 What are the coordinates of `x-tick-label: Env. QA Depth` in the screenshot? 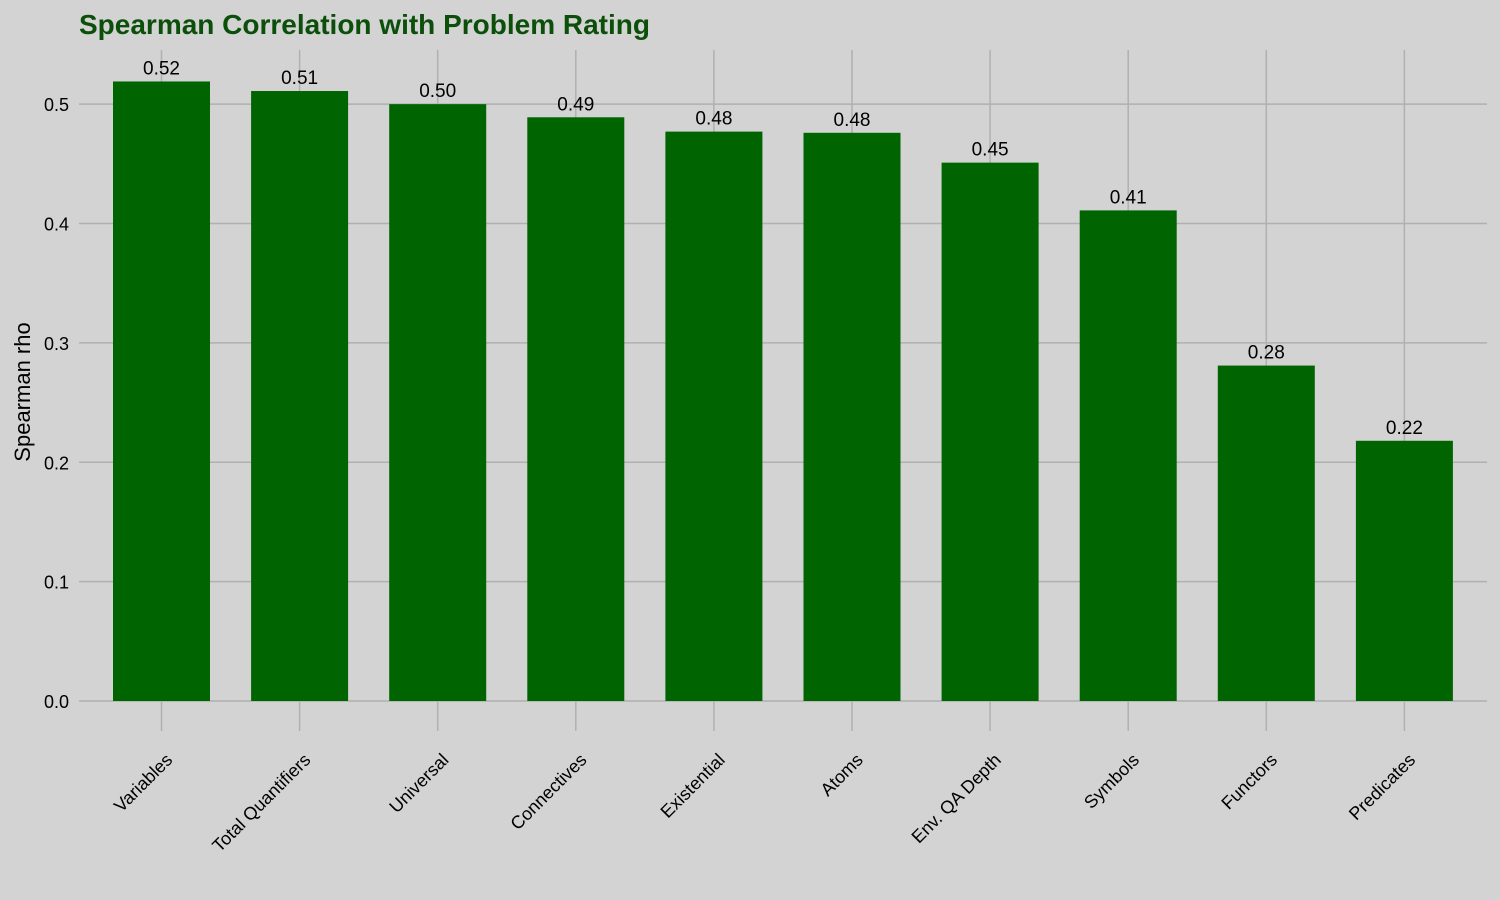 It's located at (956, 798).